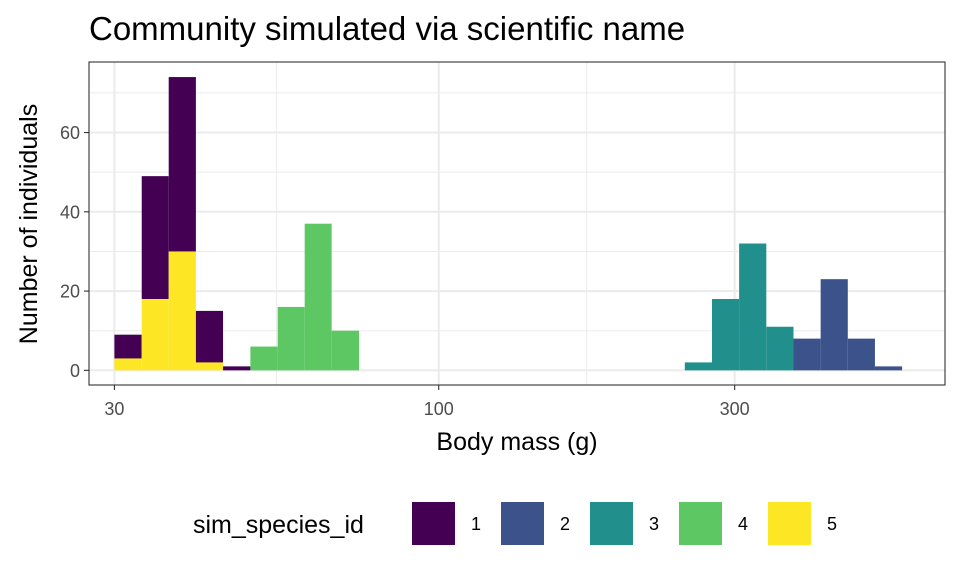 Image resolution: width=960 pixels, height=576 pixels. I want to click on y-axis-title: Number of individuals, so click(29, 224).